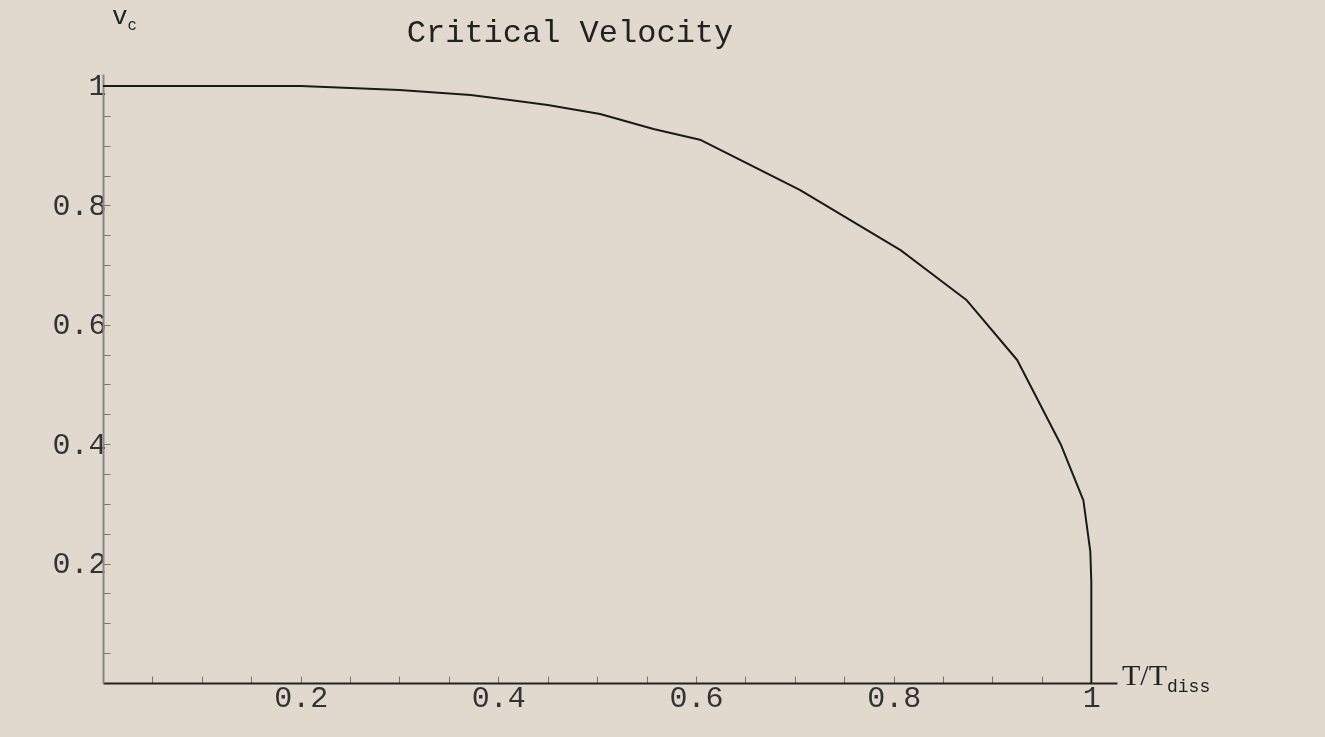 The width and height of the screenshot is (1325, 737). Describe the element at coordinates (79, 206) in the screenshot. I see `y-tick-label: 0.8` at that location.